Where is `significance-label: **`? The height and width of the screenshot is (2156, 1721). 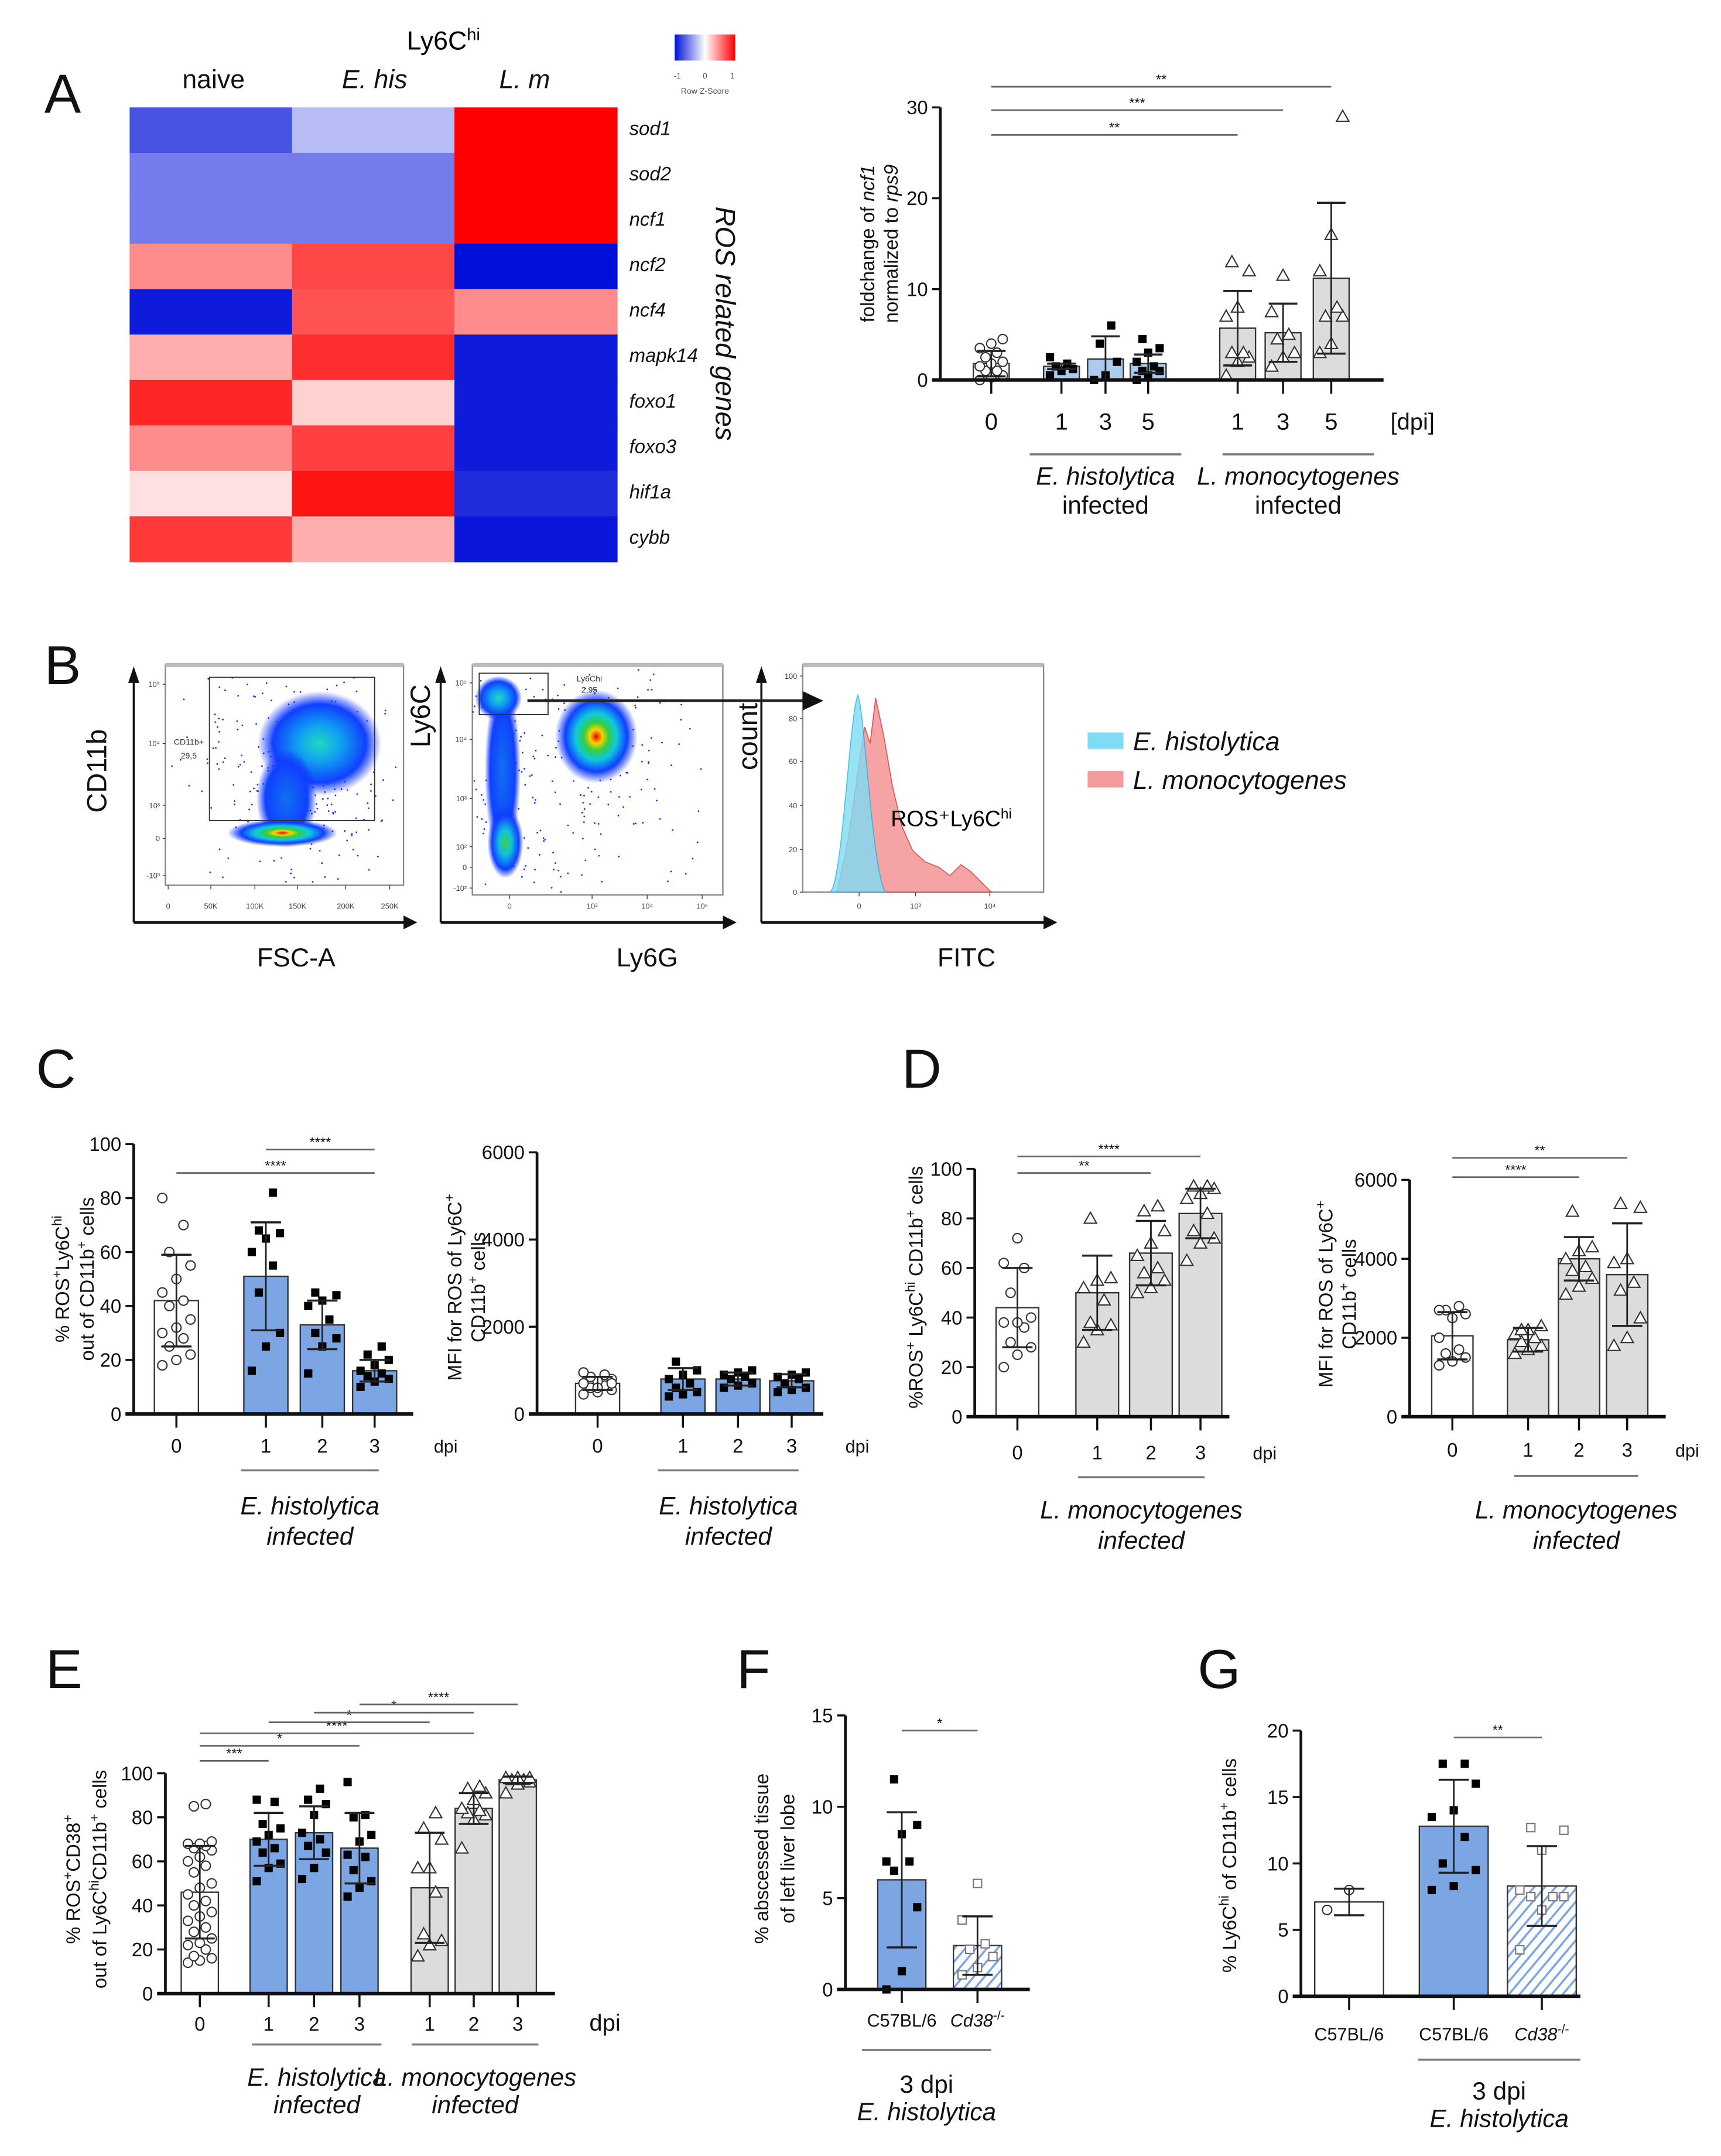
significance-label: ** is located at coordinates (1084, 1165).